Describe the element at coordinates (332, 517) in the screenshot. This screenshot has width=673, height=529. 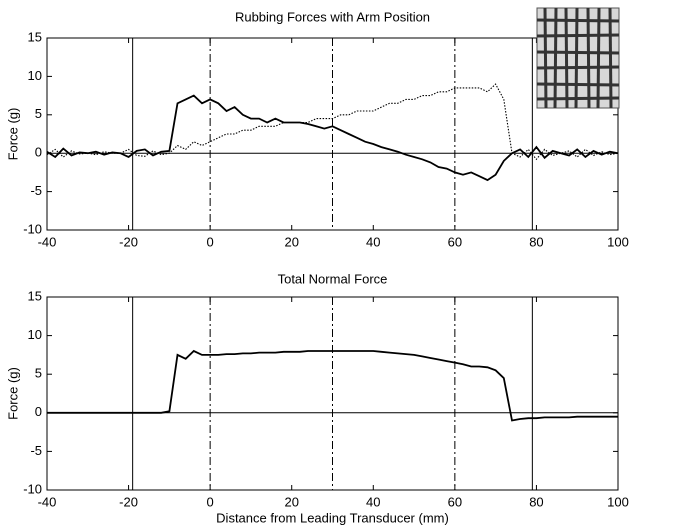
I see `x-axis-label: Distance from Leading Transducer (mm)` at that location.